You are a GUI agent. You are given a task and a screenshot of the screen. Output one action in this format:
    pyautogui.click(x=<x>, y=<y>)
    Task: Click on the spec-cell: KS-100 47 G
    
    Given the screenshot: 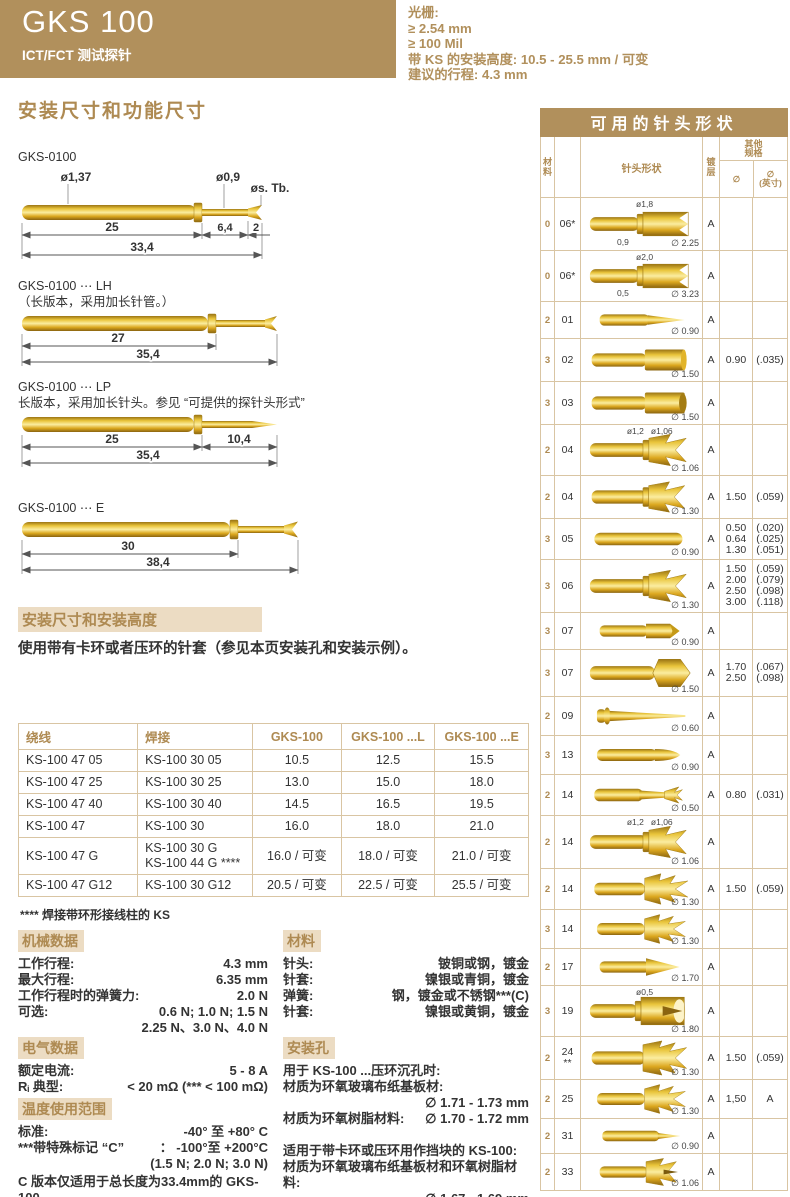 What is the action you would take?
    pyautogui.click(x=78, y=856)
    